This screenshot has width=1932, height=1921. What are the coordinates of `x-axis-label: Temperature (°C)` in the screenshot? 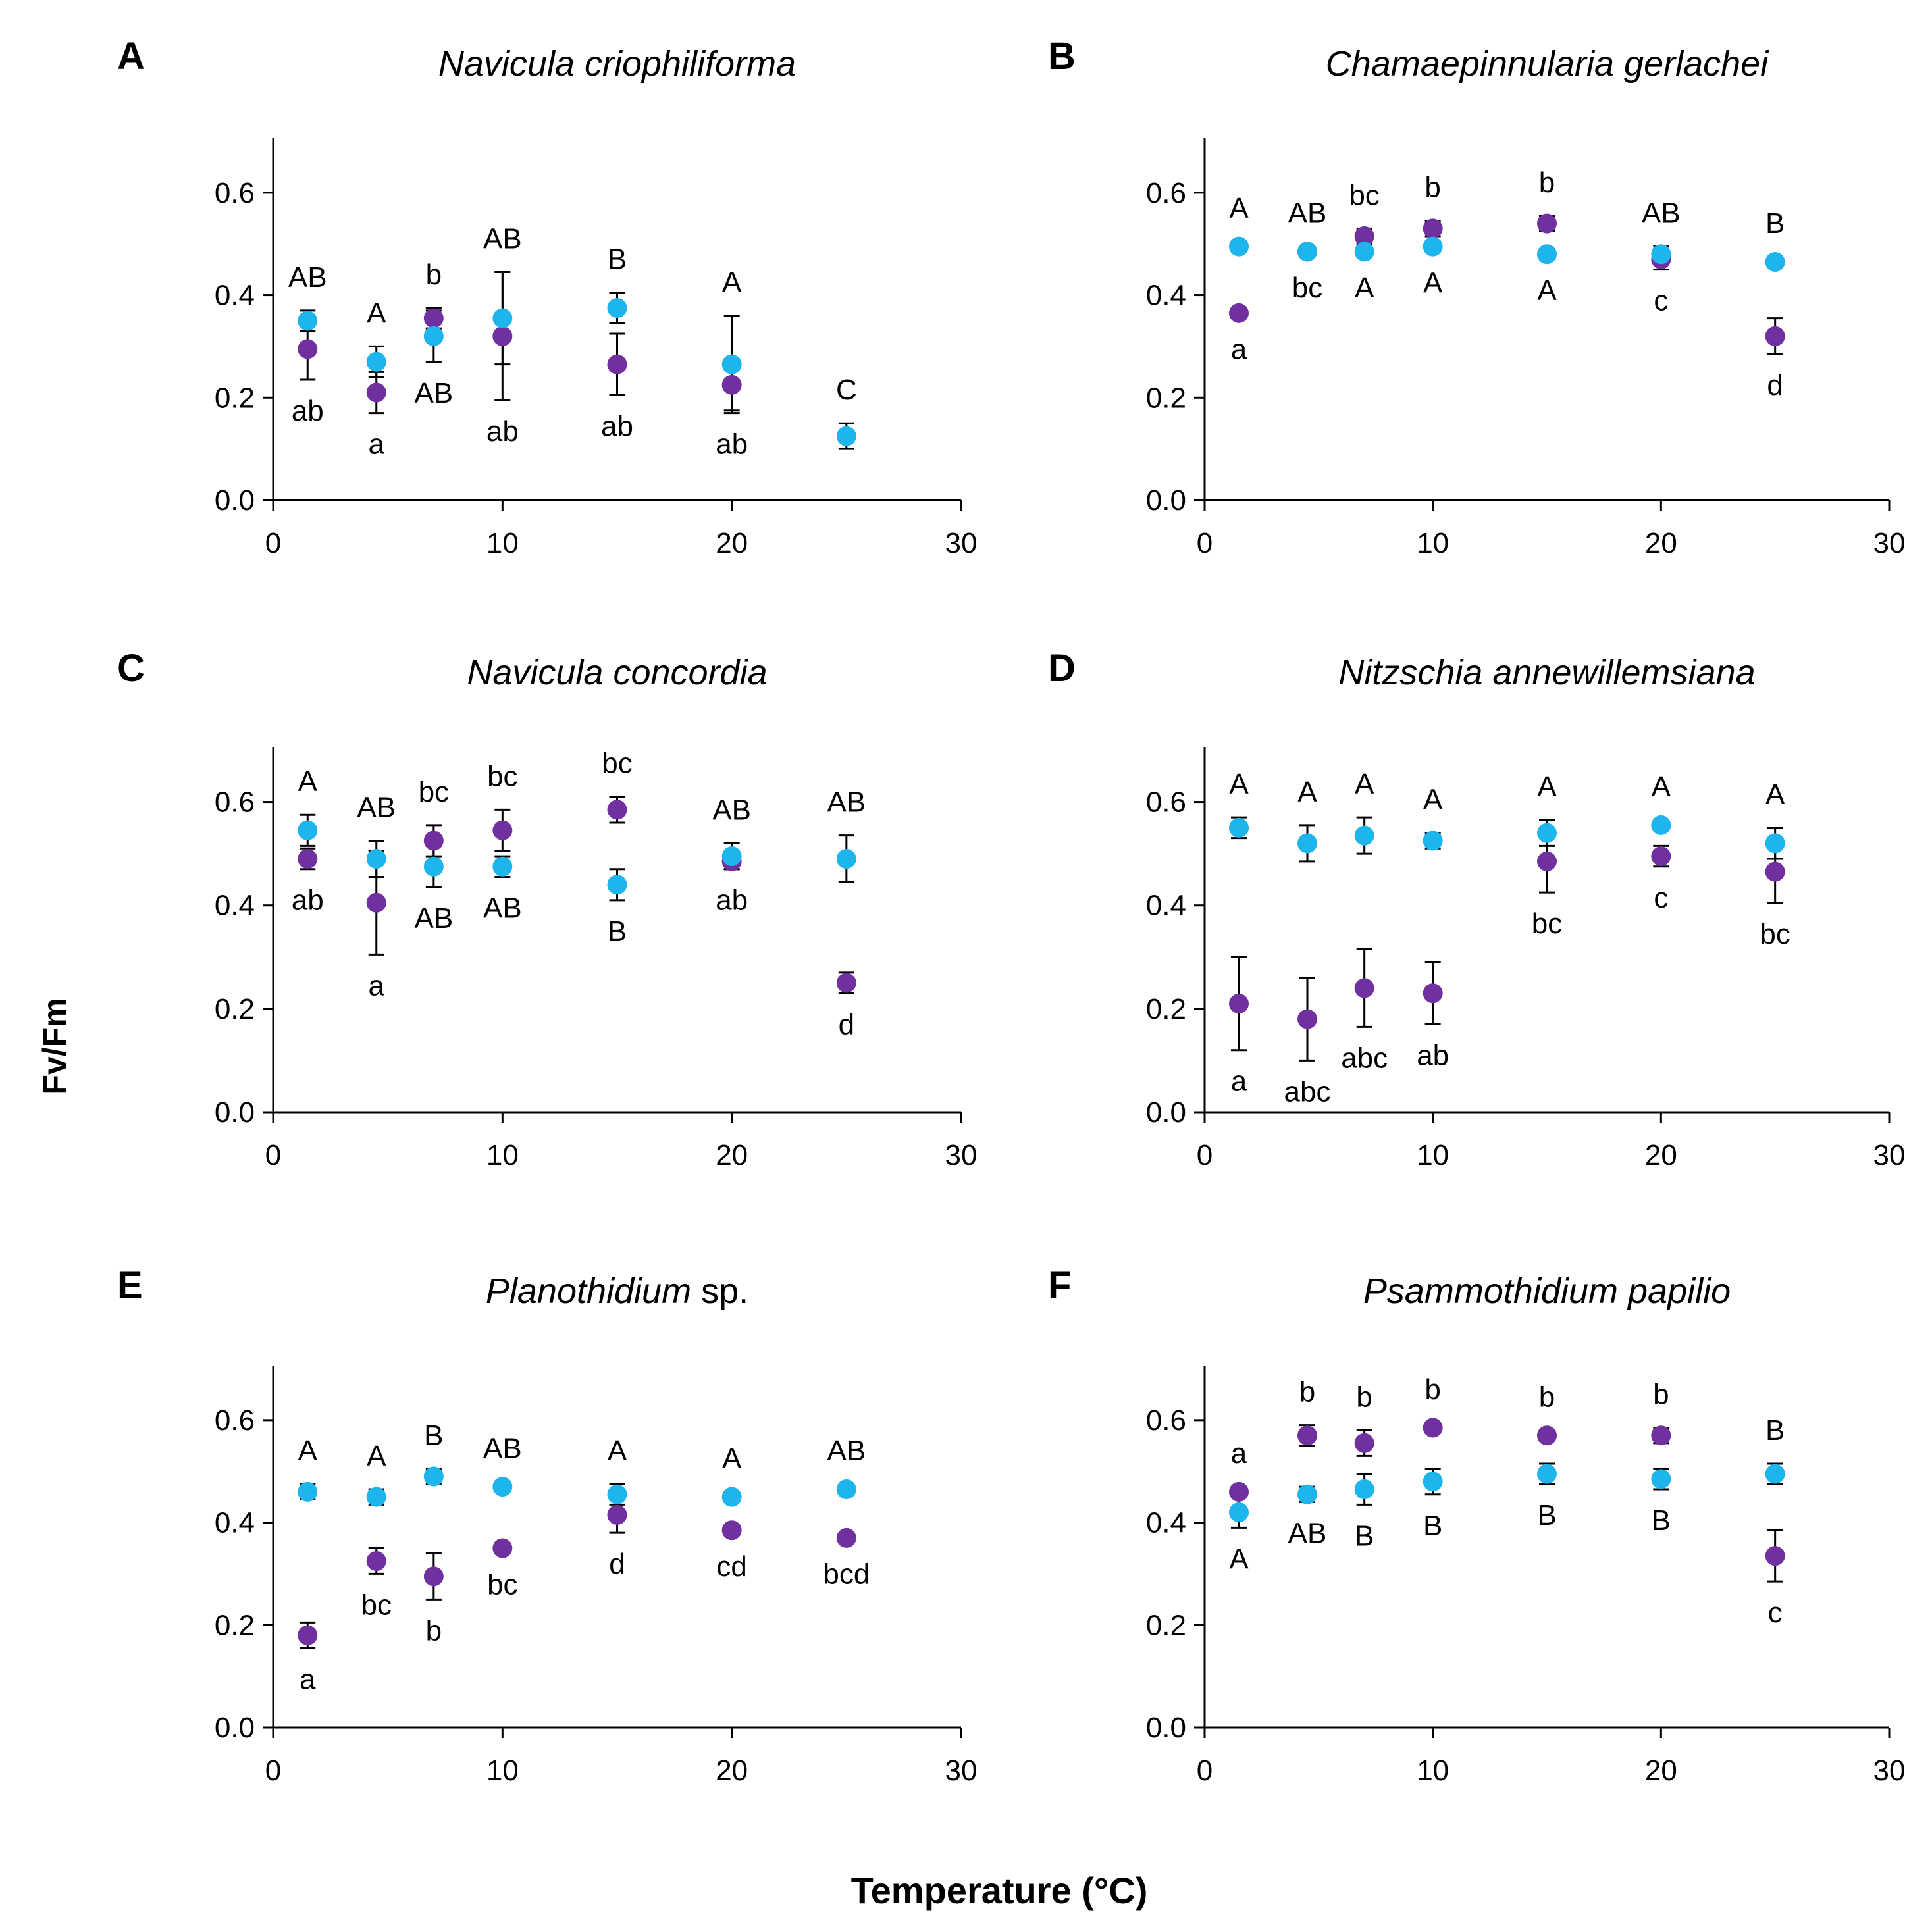 It's located at (999, 1890).